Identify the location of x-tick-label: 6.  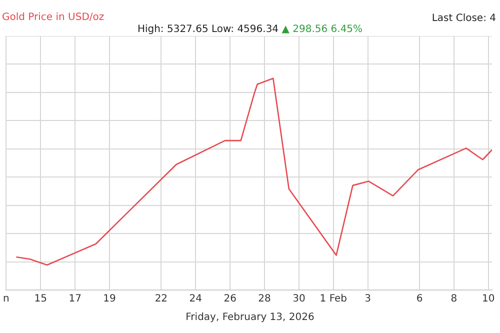
(419, 299).